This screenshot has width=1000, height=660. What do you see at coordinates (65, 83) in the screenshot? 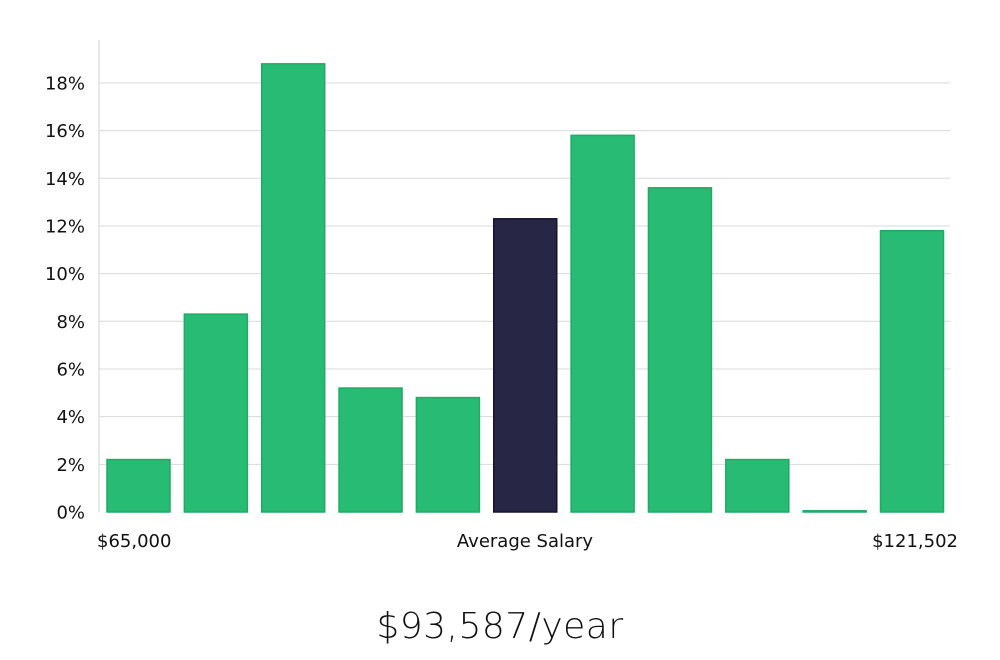
I see `y-tick-label: 18%` at bounding box center [65, 83].